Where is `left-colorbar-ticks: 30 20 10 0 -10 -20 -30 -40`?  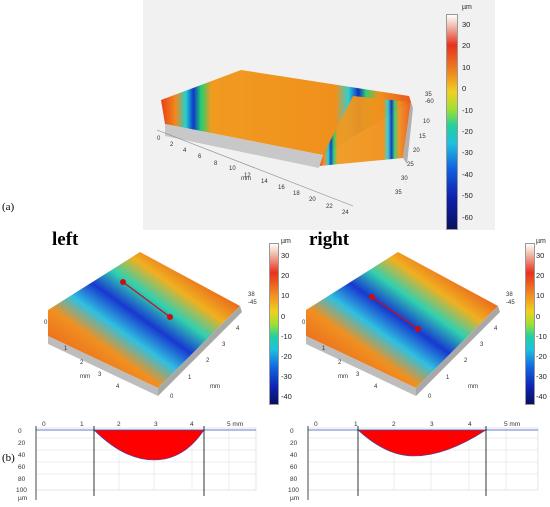
left-colorbar-ticks: 30 20 10 0 -10 -20 -30 -40 is located at coordinates (286, 326).